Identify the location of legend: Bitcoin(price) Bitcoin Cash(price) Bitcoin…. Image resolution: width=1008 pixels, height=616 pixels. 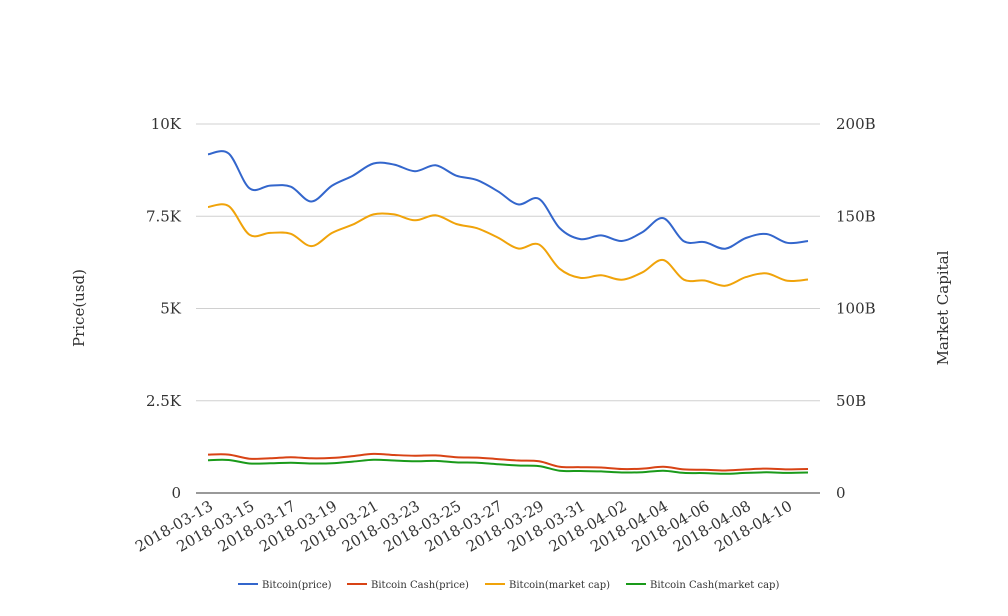
(508, 585).